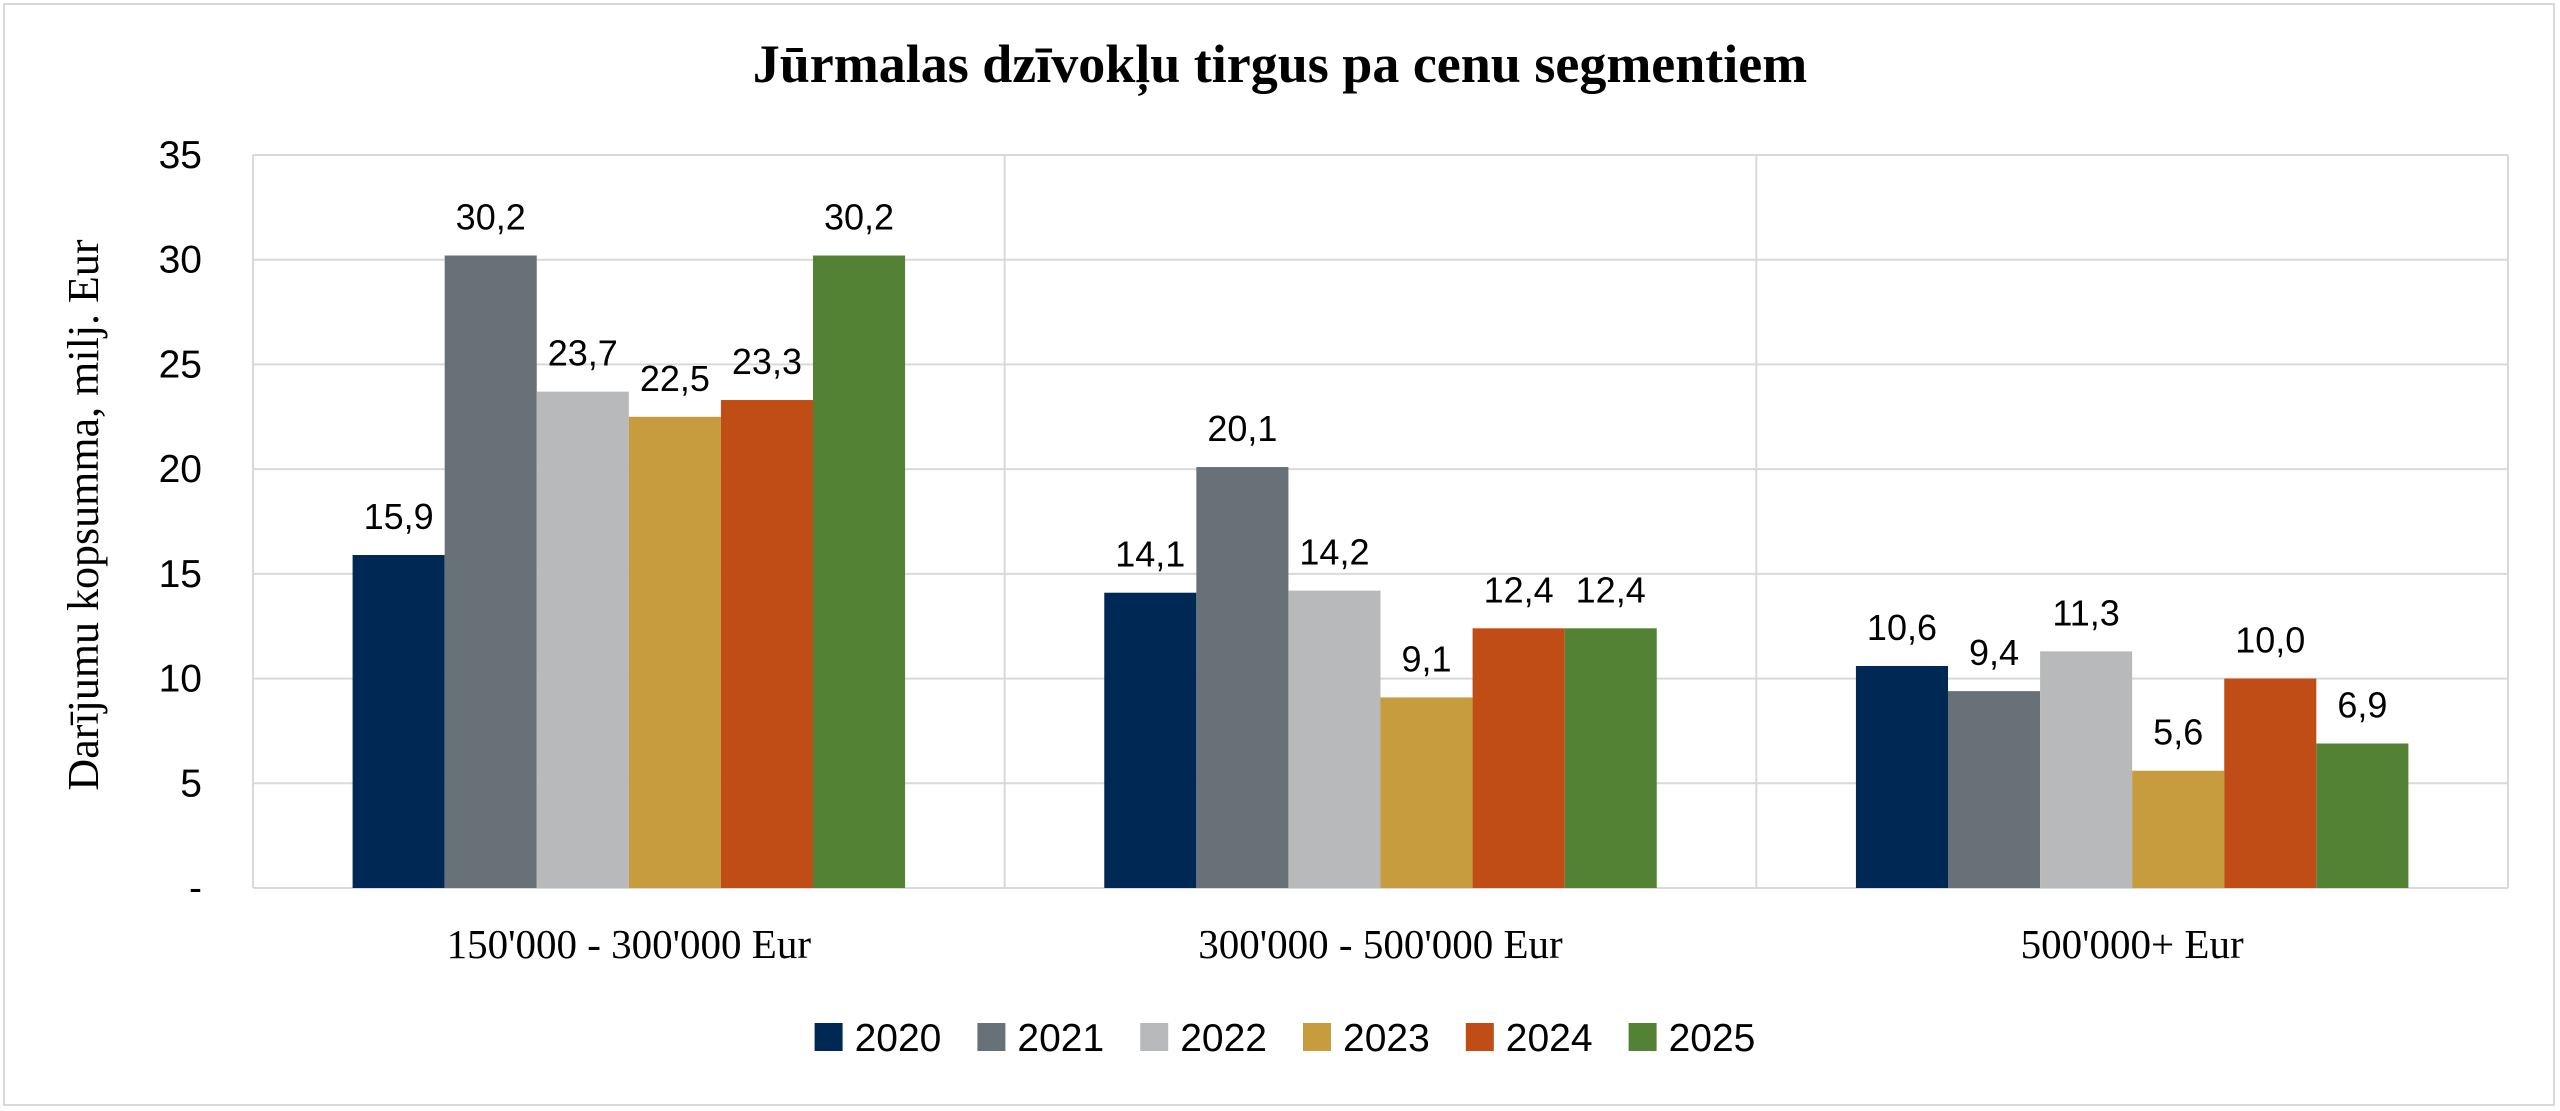  What do you see at coordinates (1223, 1038) in the screenshot?
I see `legend-label: 2022` at bounding box center [1223, 1038].